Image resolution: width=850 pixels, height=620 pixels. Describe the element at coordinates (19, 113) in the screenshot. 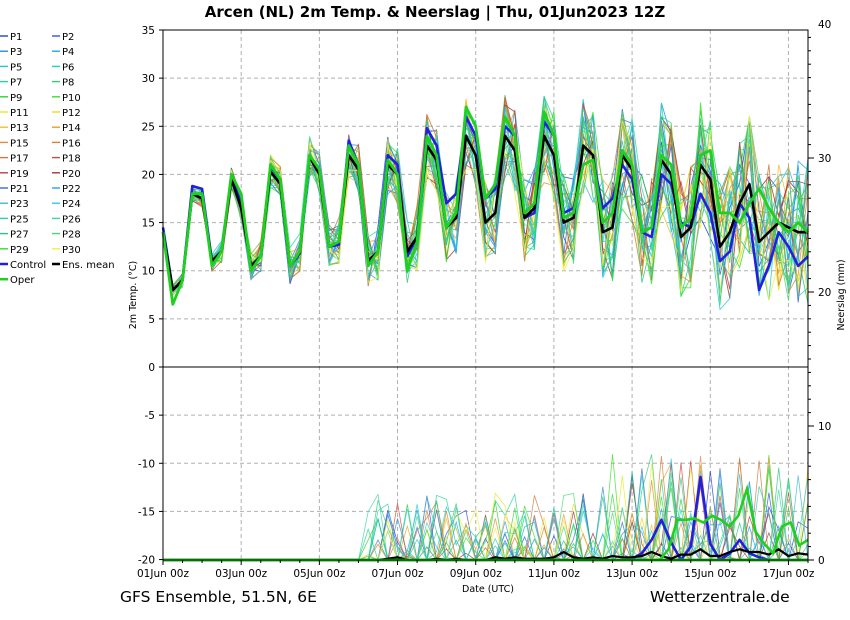

I see `legend-label-10: P11` at that location.